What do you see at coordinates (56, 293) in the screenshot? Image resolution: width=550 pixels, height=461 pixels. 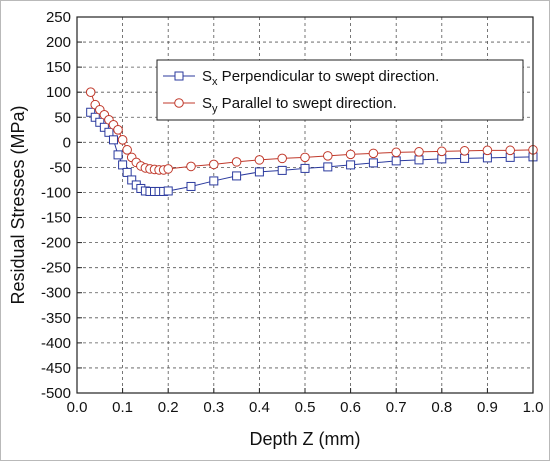 I see `y-tick-label: -300` at bounding box center [56, 293].